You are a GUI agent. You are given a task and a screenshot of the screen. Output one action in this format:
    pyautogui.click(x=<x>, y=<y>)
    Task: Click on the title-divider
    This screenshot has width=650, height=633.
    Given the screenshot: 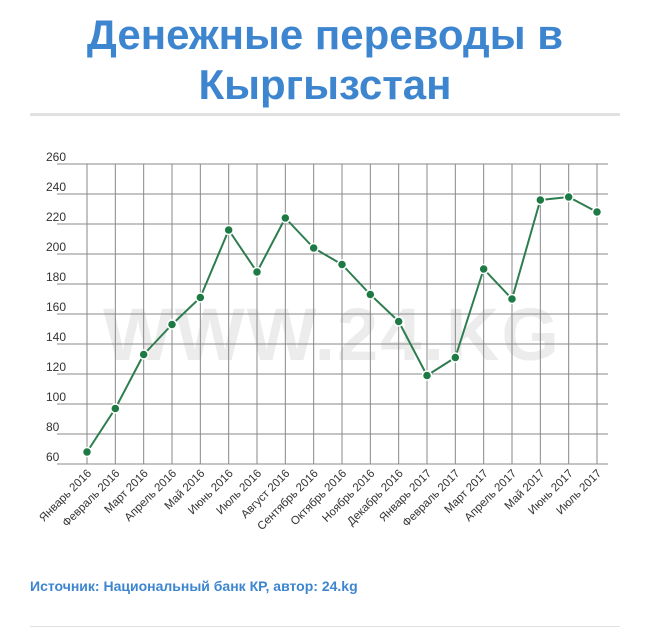 What is the action you would take?
    pyautogui.click(x=325, y=114)
    